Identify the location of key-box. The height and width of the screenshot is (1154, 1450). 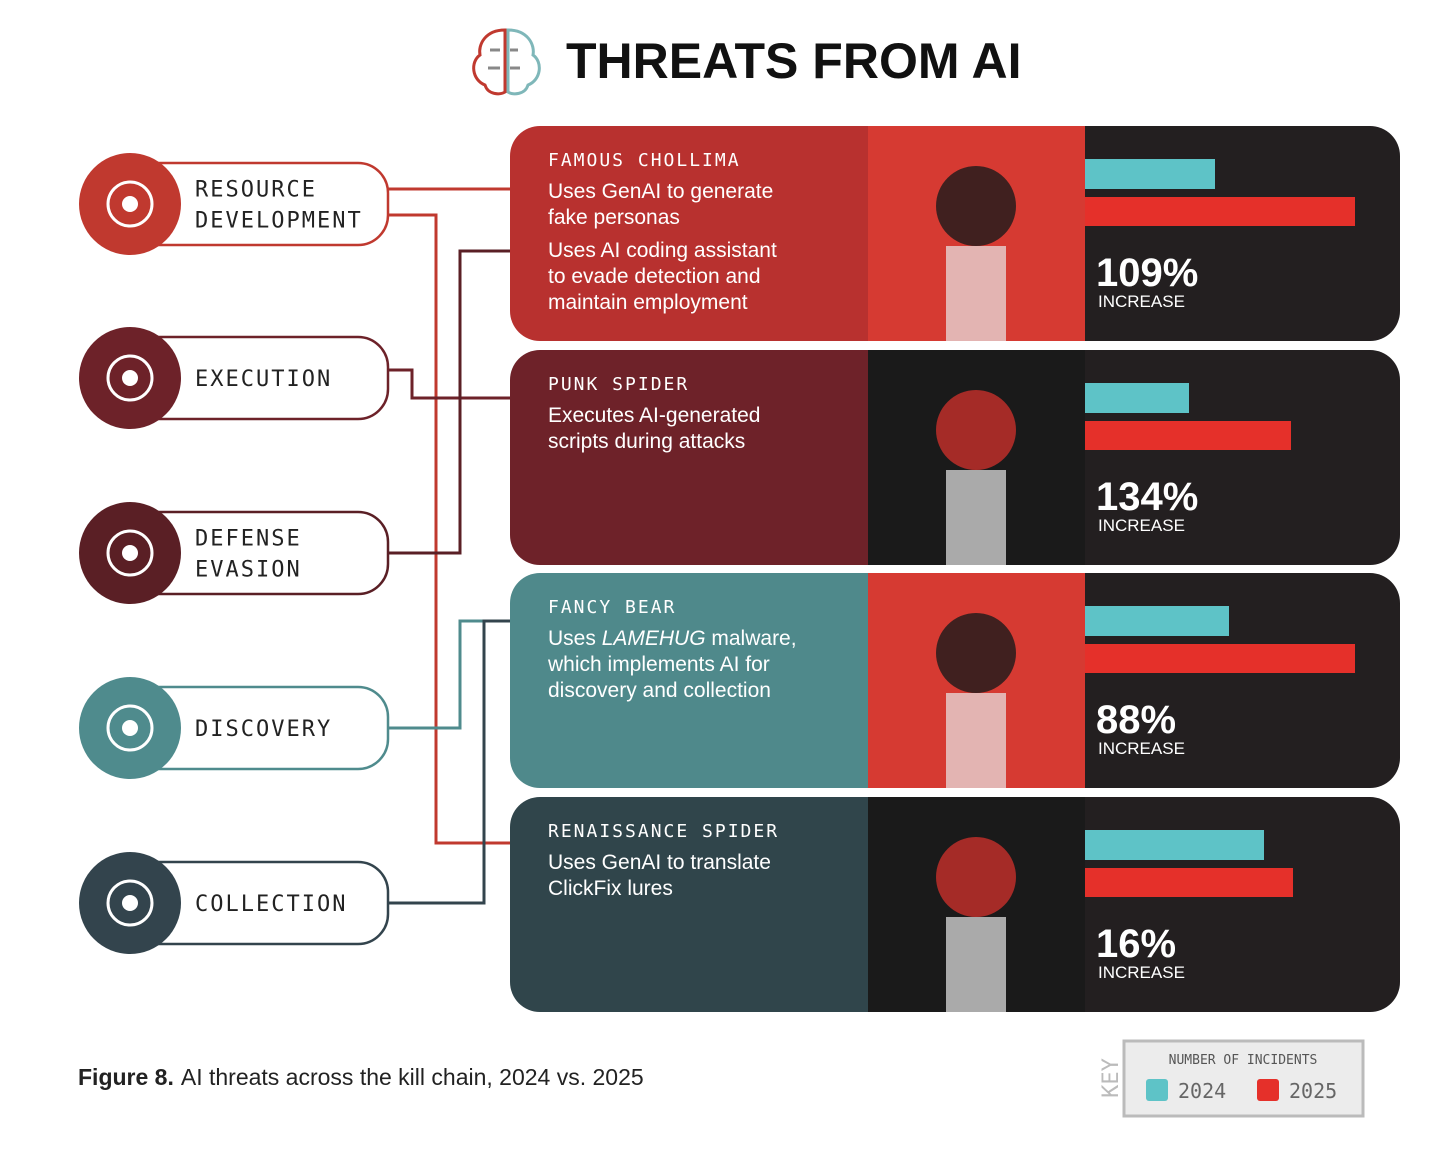
(1243, 1078).